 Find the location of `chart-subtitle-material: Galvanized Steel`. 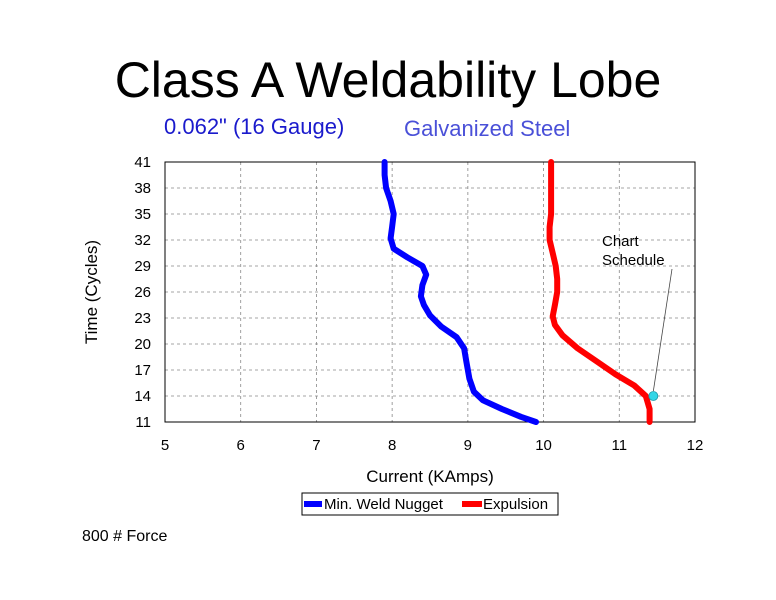

chart-subtitle-material: Galvanized Steel is located at coordinates (487, 128).